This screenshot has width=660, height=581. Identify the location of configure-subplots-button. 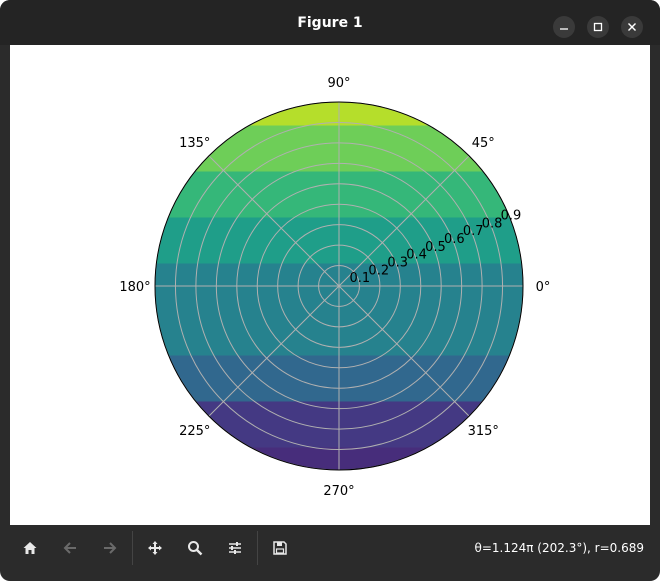
(235, 548).